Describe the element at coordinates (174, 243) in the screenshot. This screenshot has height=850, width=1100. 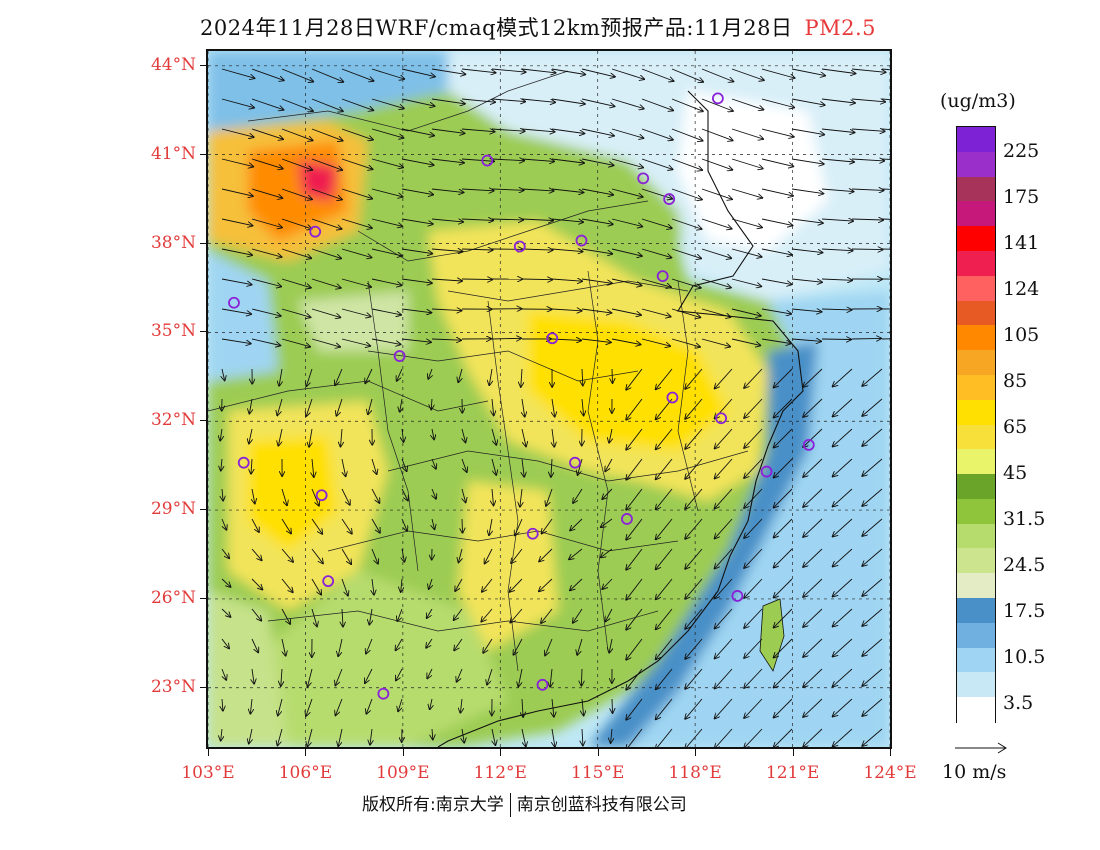
I see `latitude-label: 38°N` at that location.